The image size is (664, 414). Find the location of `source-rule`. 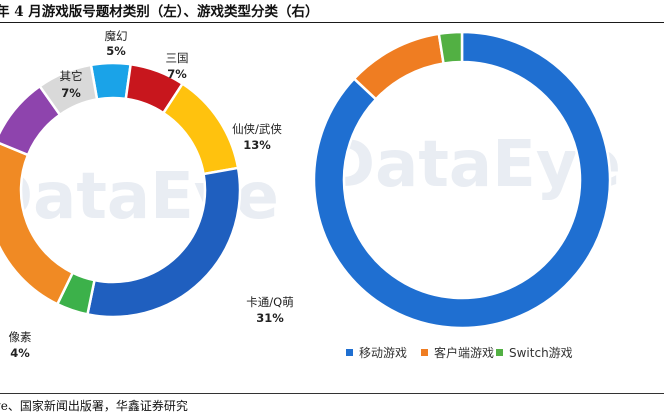

source-rule is located at coordinates (332, 393).